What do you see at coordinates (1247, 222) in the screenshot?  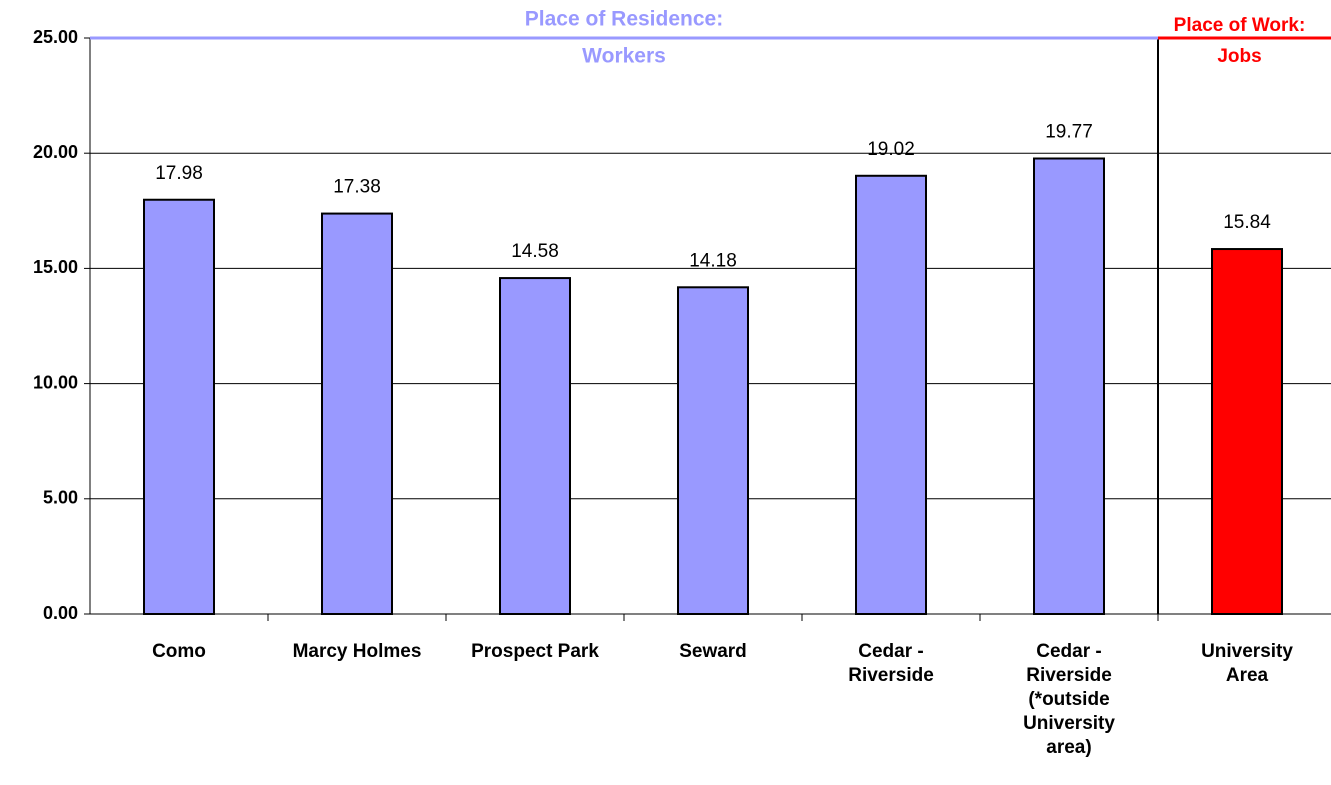 I see `value-label: 15.84` at bounding box center [1247, 222].